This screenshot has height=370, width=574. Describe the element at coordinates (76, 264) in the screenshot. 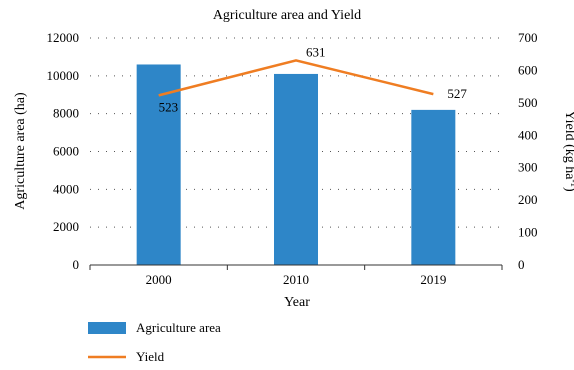

I see `y-left-tick-label: 0` at that location.